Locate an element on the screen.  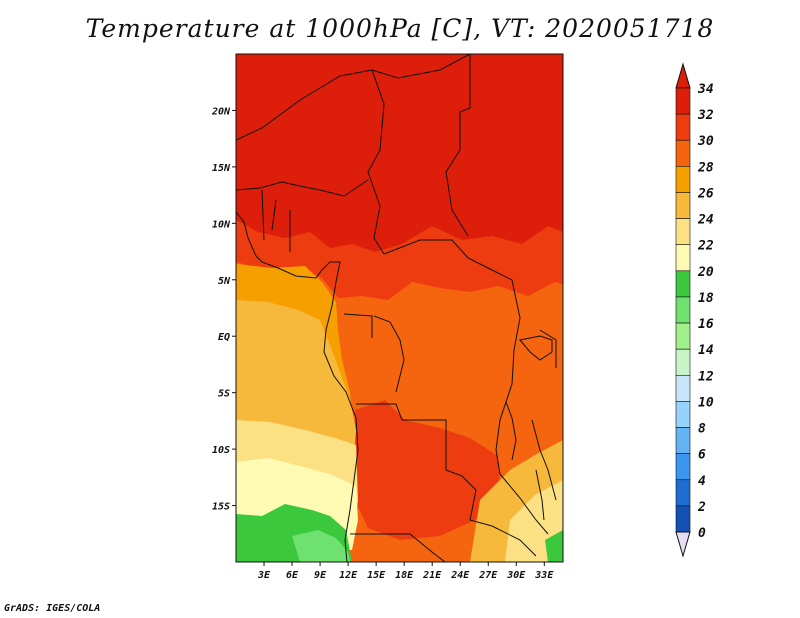
lon-tick-label: 33E is located at coordinates (544, 575).